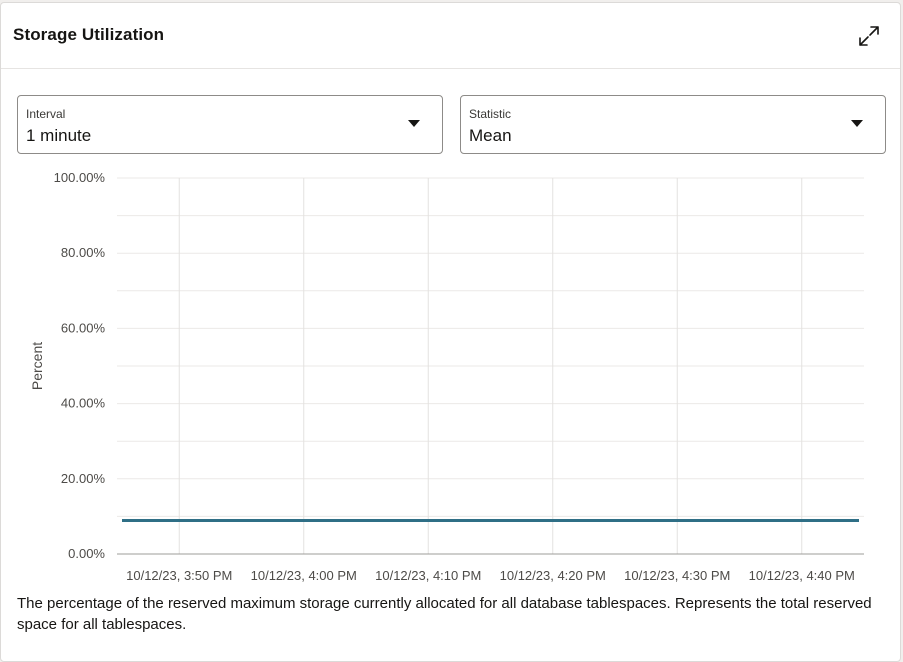  Describe the element at coordinates (59, 135) in the screenshot. I see `interval-value: 1 minute` at that location.